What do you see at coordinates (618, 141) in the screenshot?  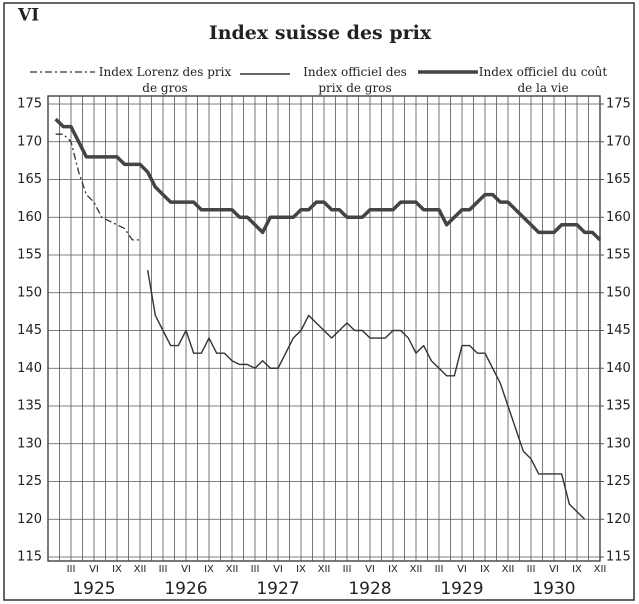 I see `y2-tick-label: 170` at bounding box center [618, 141].